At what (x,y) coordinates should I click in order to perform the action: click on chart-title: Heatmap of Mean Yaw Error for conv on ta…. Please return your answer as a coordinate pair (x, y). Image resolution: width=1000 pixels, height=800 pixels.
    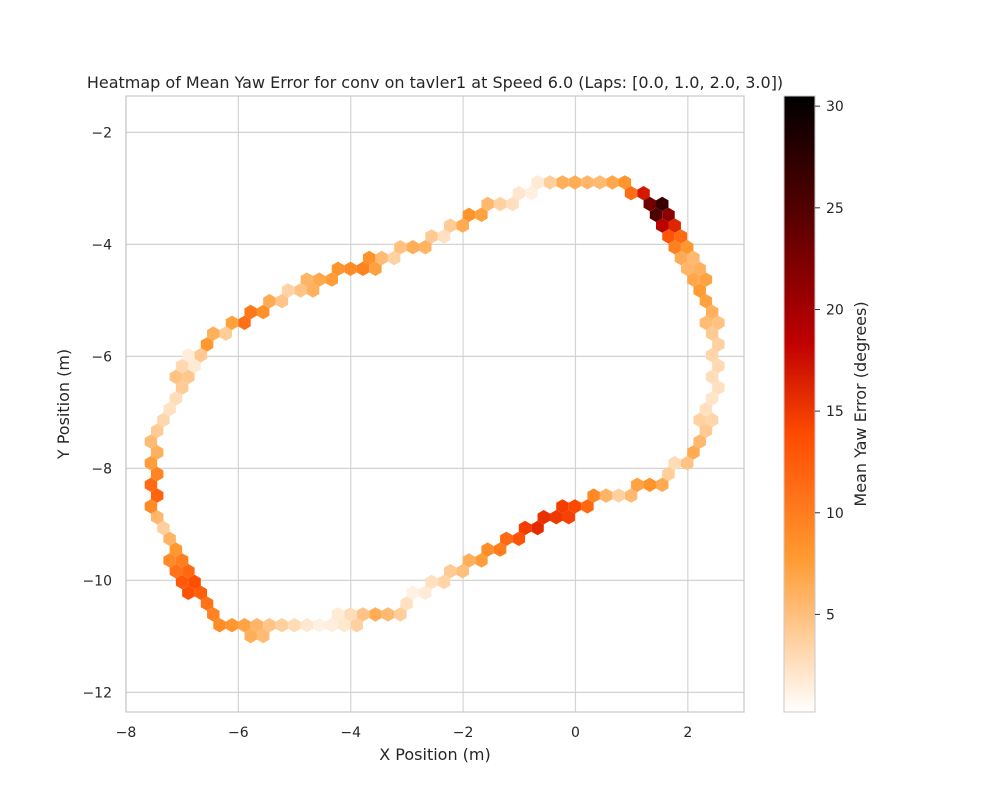
    Looking at the image, I should click on (435, 82).